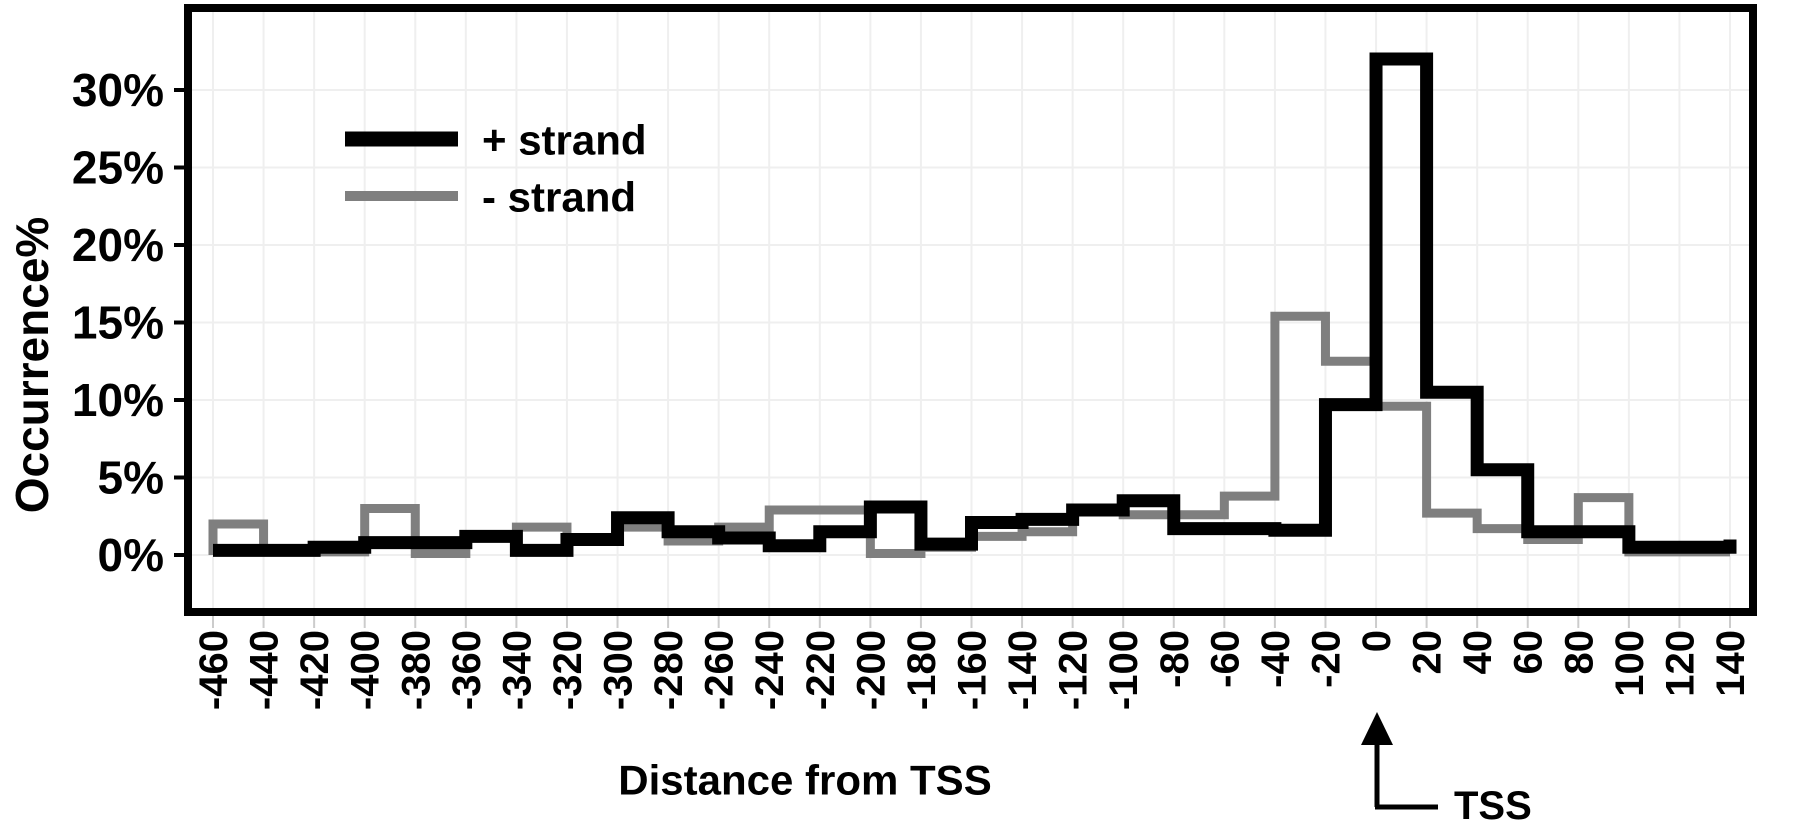  I want to click on y-tick-label: 15%, so click(118, 323).